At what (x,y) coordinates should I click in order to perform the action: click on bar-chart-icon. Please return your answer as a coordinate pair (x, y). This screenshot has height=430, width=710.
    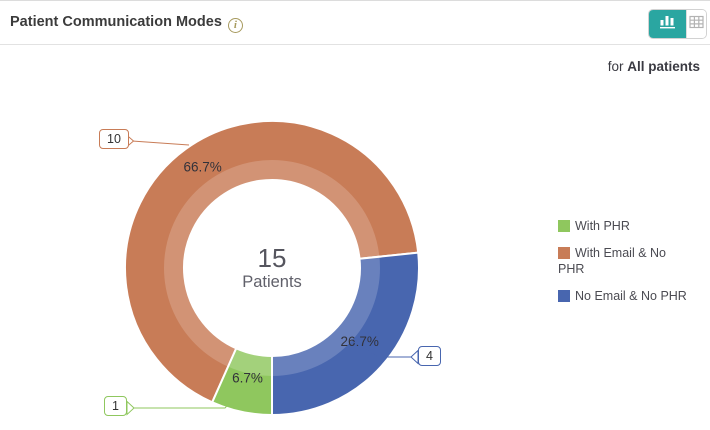
    Looking at the image, I should click on (668, 24).